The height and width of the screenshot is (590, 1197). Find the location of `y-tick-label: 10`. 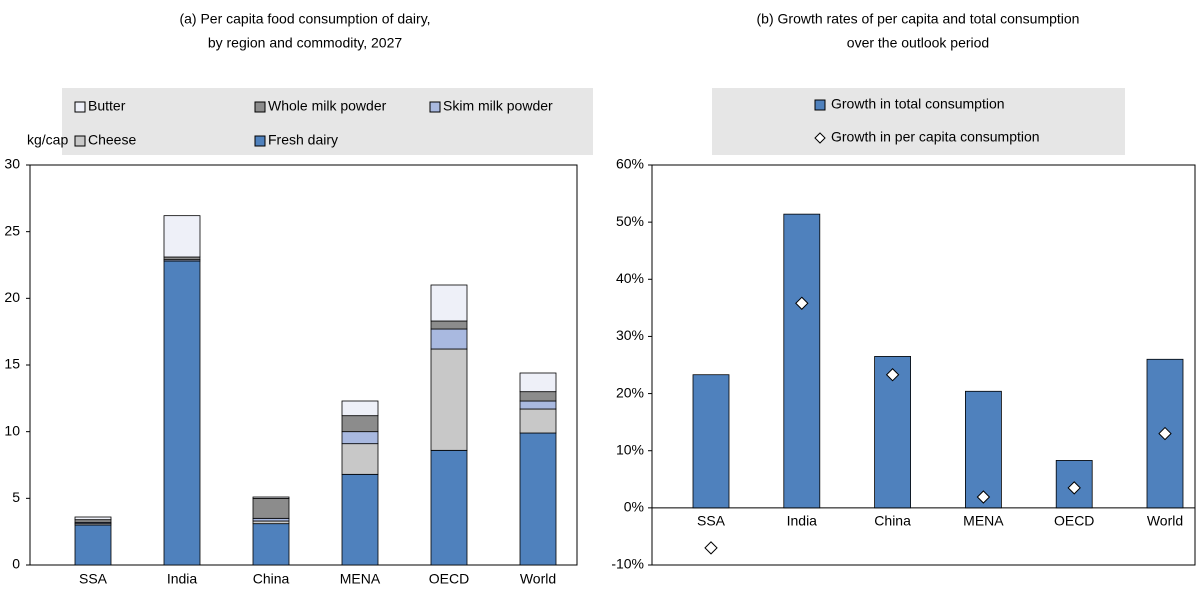

y-tick-label: 10 is located at coordinates (12, 430).